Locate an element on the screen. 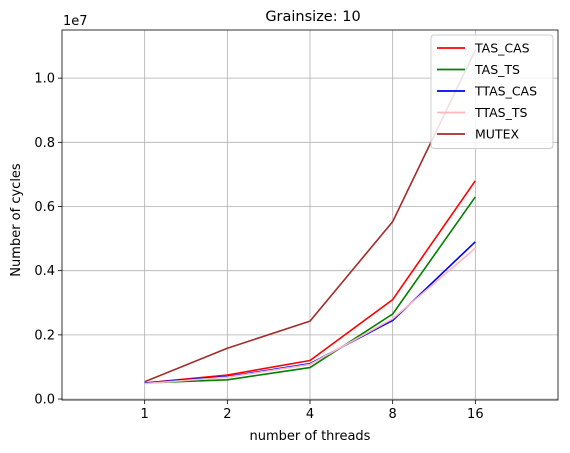 The height and width of the screenshot is (453, 570). x-tick-label: 4 is located at coordinates (310, 414).